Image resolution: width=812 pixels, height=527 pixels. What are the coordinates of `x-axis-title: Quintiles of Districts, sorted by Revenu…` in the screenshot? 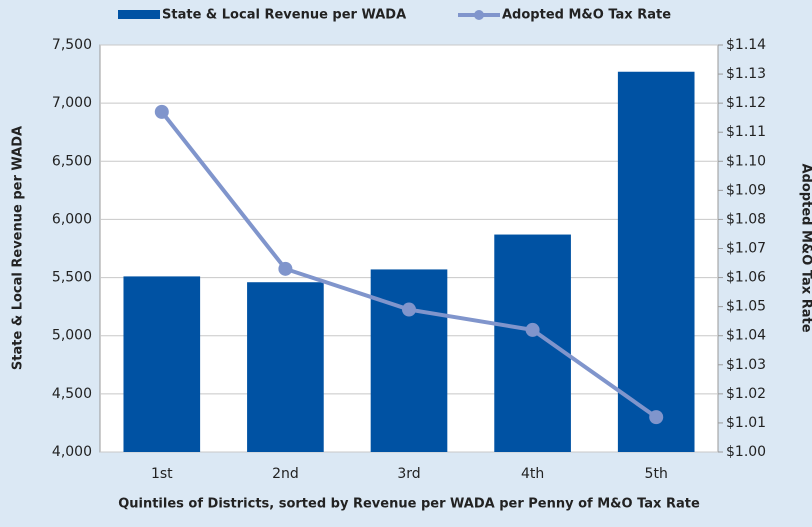 It's located at (409, 504).